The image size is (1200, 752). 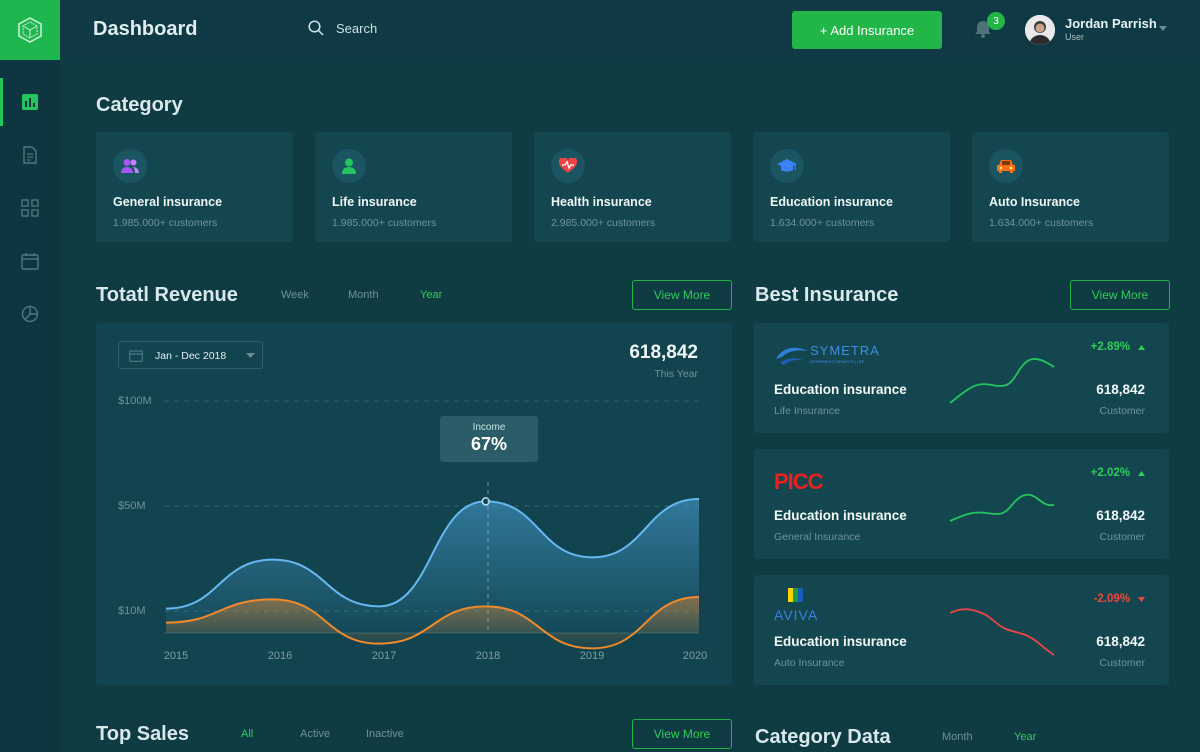 What do you see at coordinates (1110, 473) in the screenshot?
I see `change-value: +2.02%` at bounding box center [1110, 473].